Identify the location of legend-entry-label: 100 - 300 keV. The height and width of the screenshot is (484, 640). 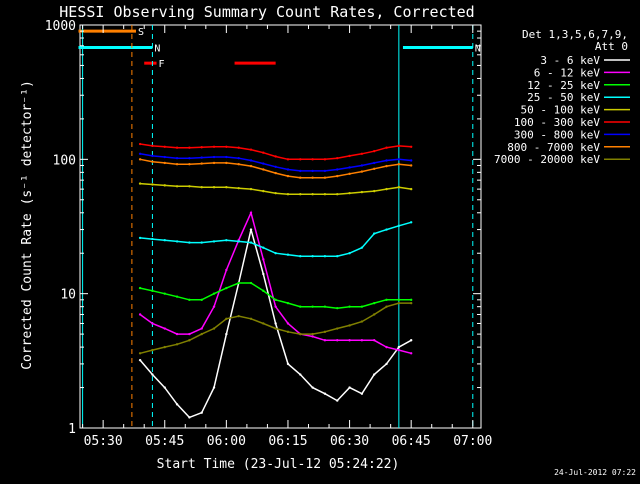
(557, 122).